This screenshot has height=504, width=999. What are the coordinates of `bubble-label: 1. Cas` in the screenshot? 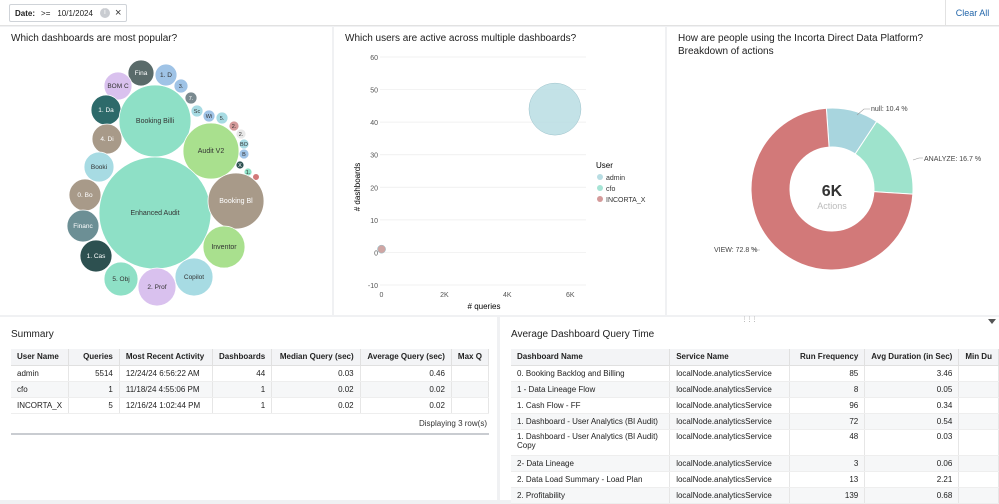 It's located at (97, 256).